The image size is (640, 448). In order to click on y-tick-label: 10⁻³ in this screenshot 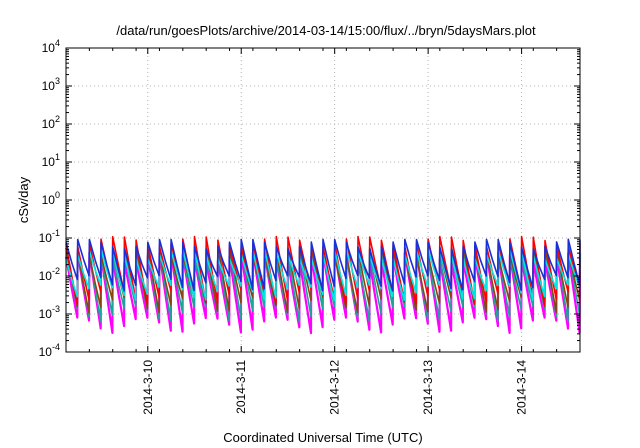, I will do `click(49, 312)`.